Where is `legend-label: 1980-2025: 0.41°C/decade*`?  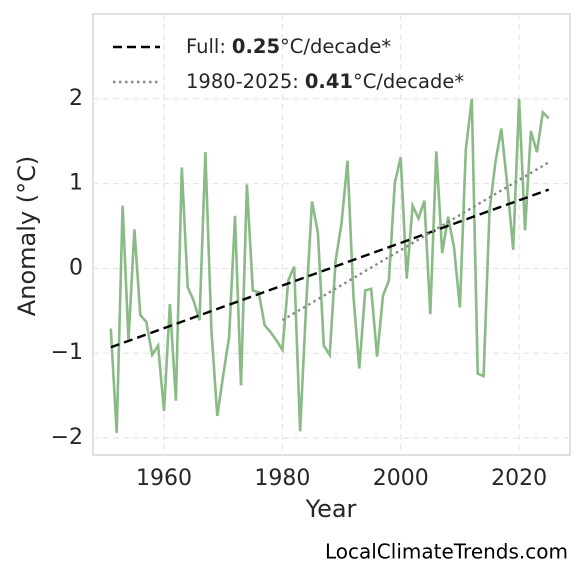
legend-label: 1980-2025: 0.41°C/decade* is located at coordinates (325, 81).